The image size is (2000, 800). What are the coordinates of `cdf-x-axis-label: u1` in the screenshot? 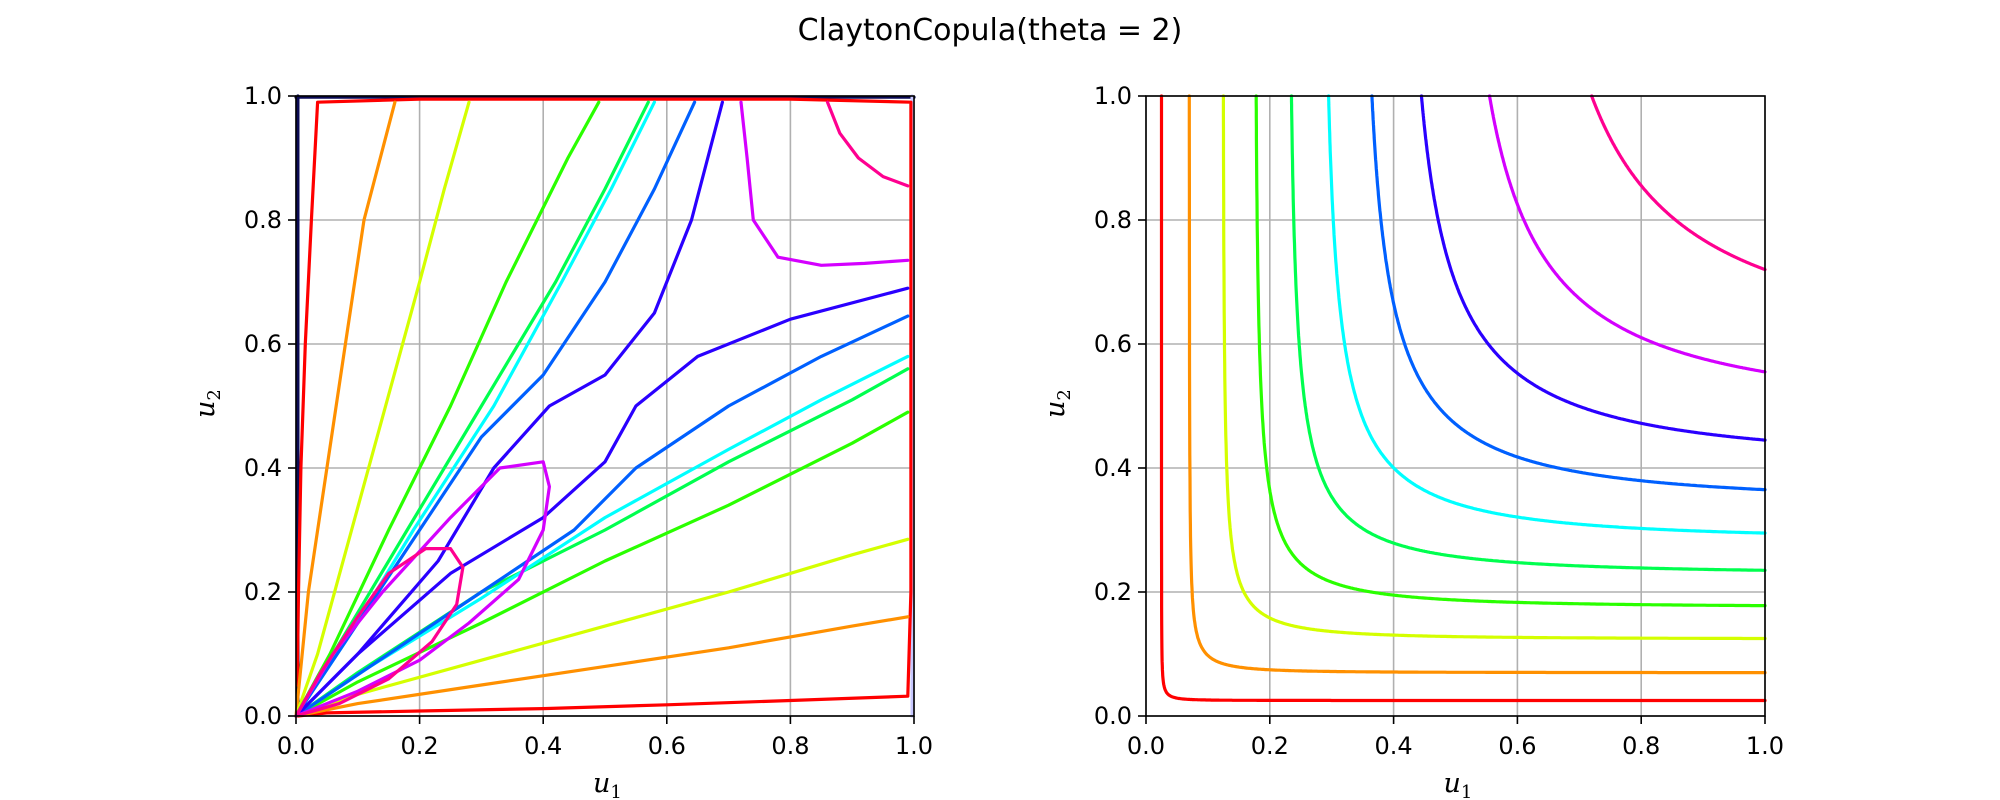 It's located at (1458, 784).